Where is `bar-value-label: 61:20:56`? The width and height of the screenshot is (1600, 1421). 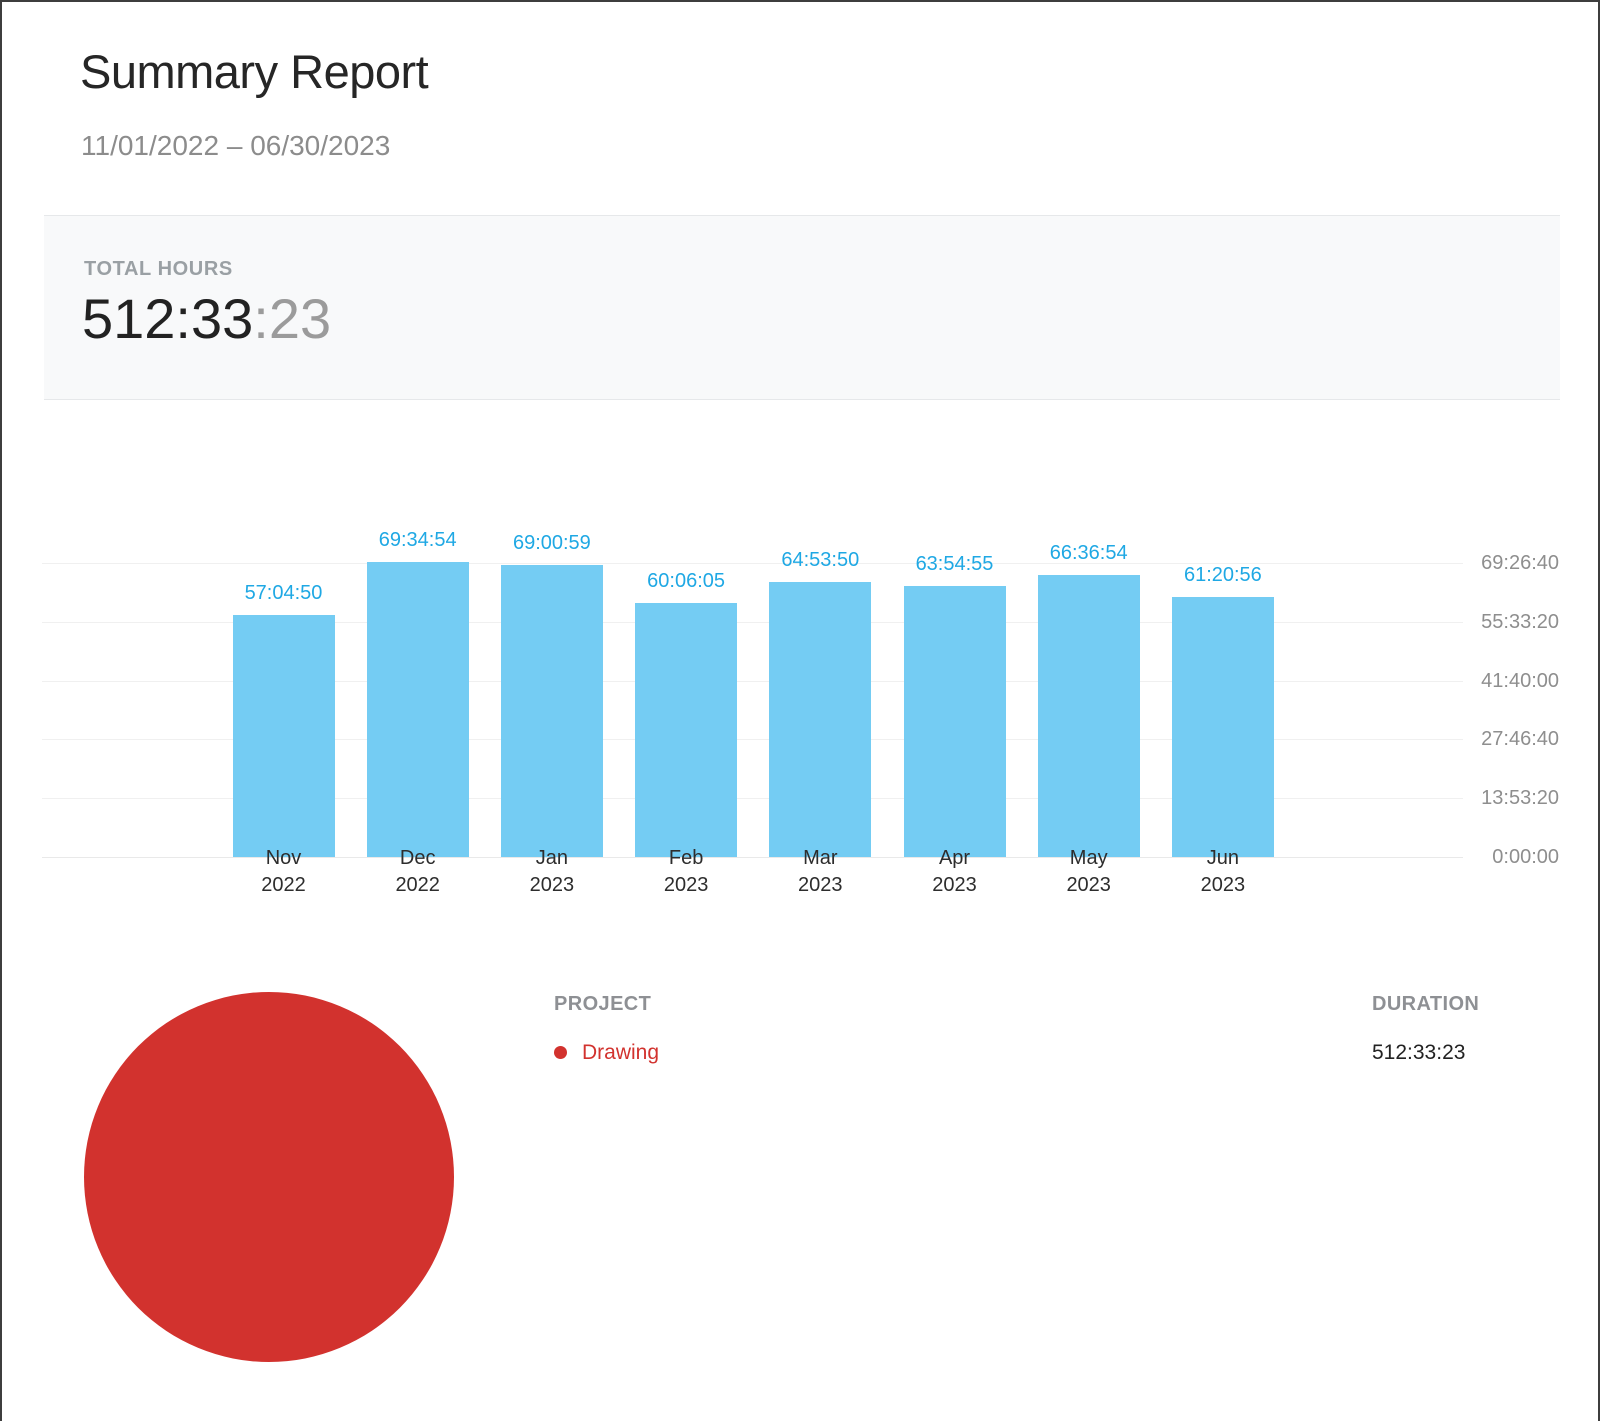 bar-value-label: 61:20:56 is located at coordinates (1222, 575).